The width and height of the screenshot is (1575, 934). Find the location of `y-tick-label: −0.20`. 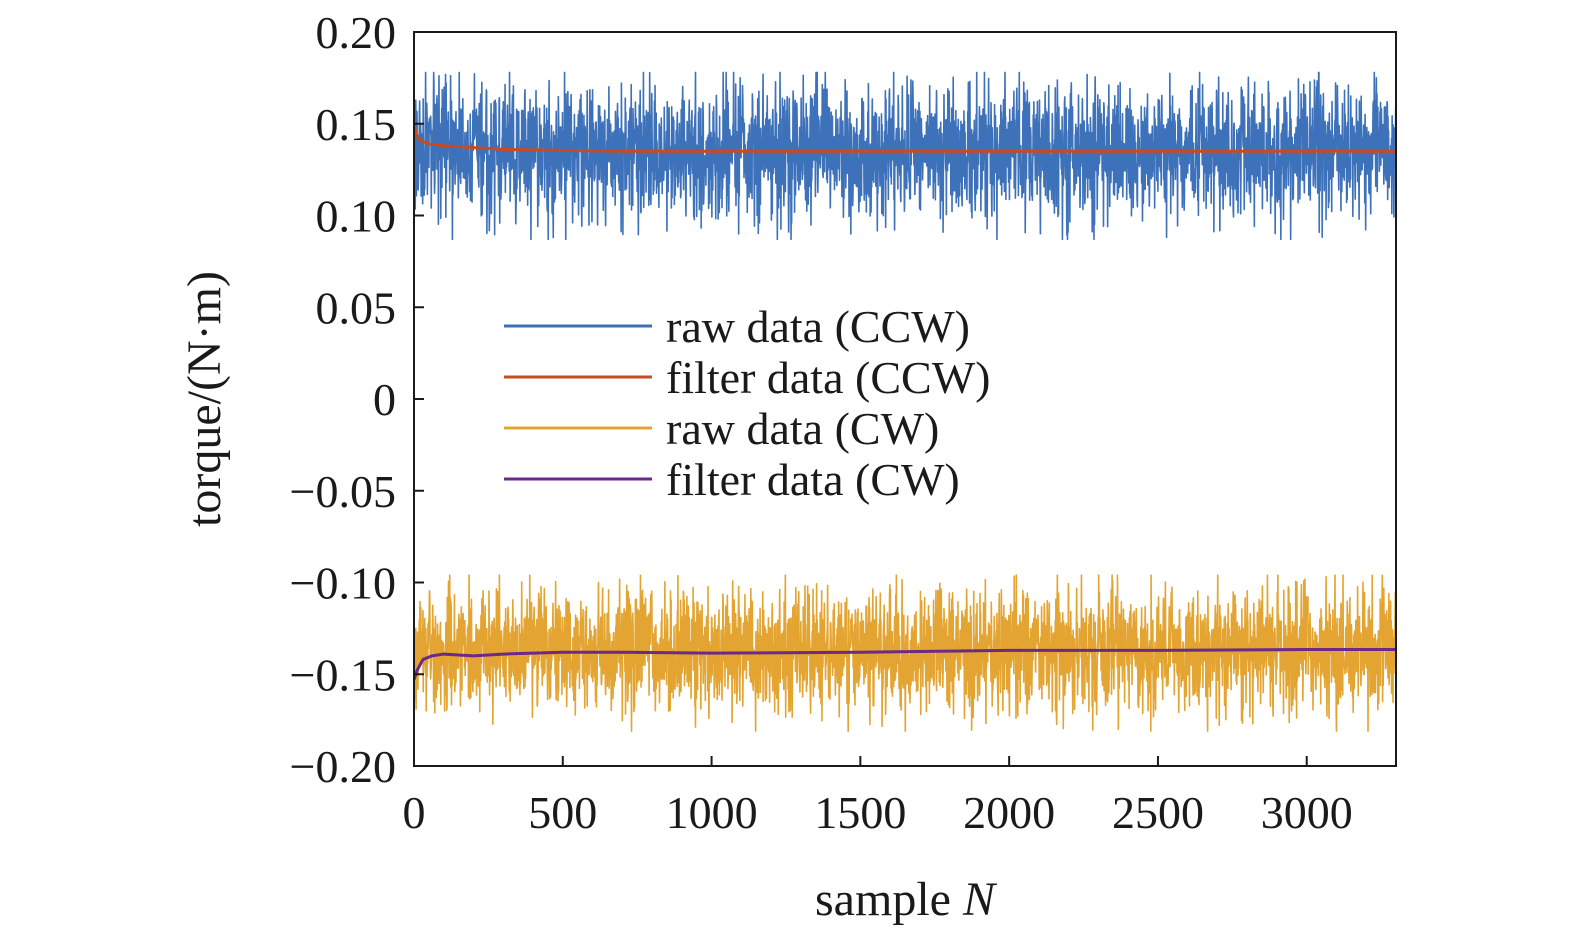

y-tick-label: −0.20 is located at coordinates (343, 766).